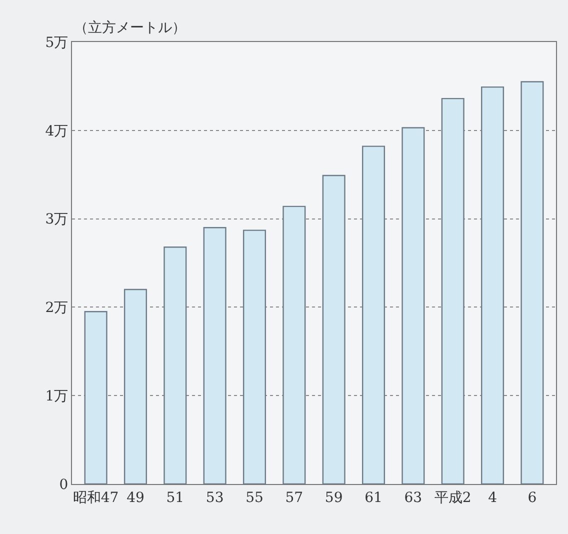  I want to click on x-tick-label: 57, so click(294, 498).